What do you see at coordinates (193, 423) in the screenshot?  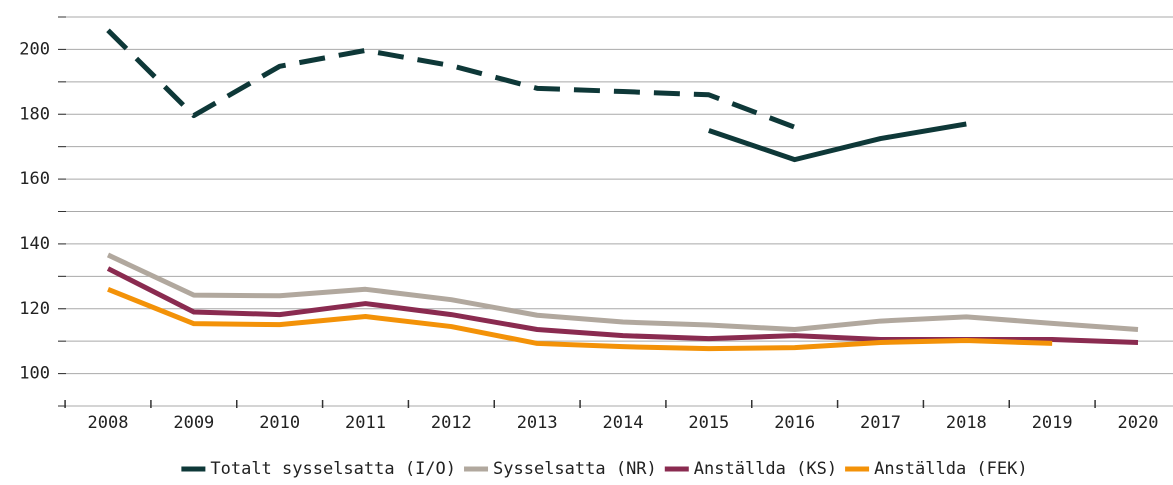 I see `x-tick-label: 2009` at bounding box center [193, 423].